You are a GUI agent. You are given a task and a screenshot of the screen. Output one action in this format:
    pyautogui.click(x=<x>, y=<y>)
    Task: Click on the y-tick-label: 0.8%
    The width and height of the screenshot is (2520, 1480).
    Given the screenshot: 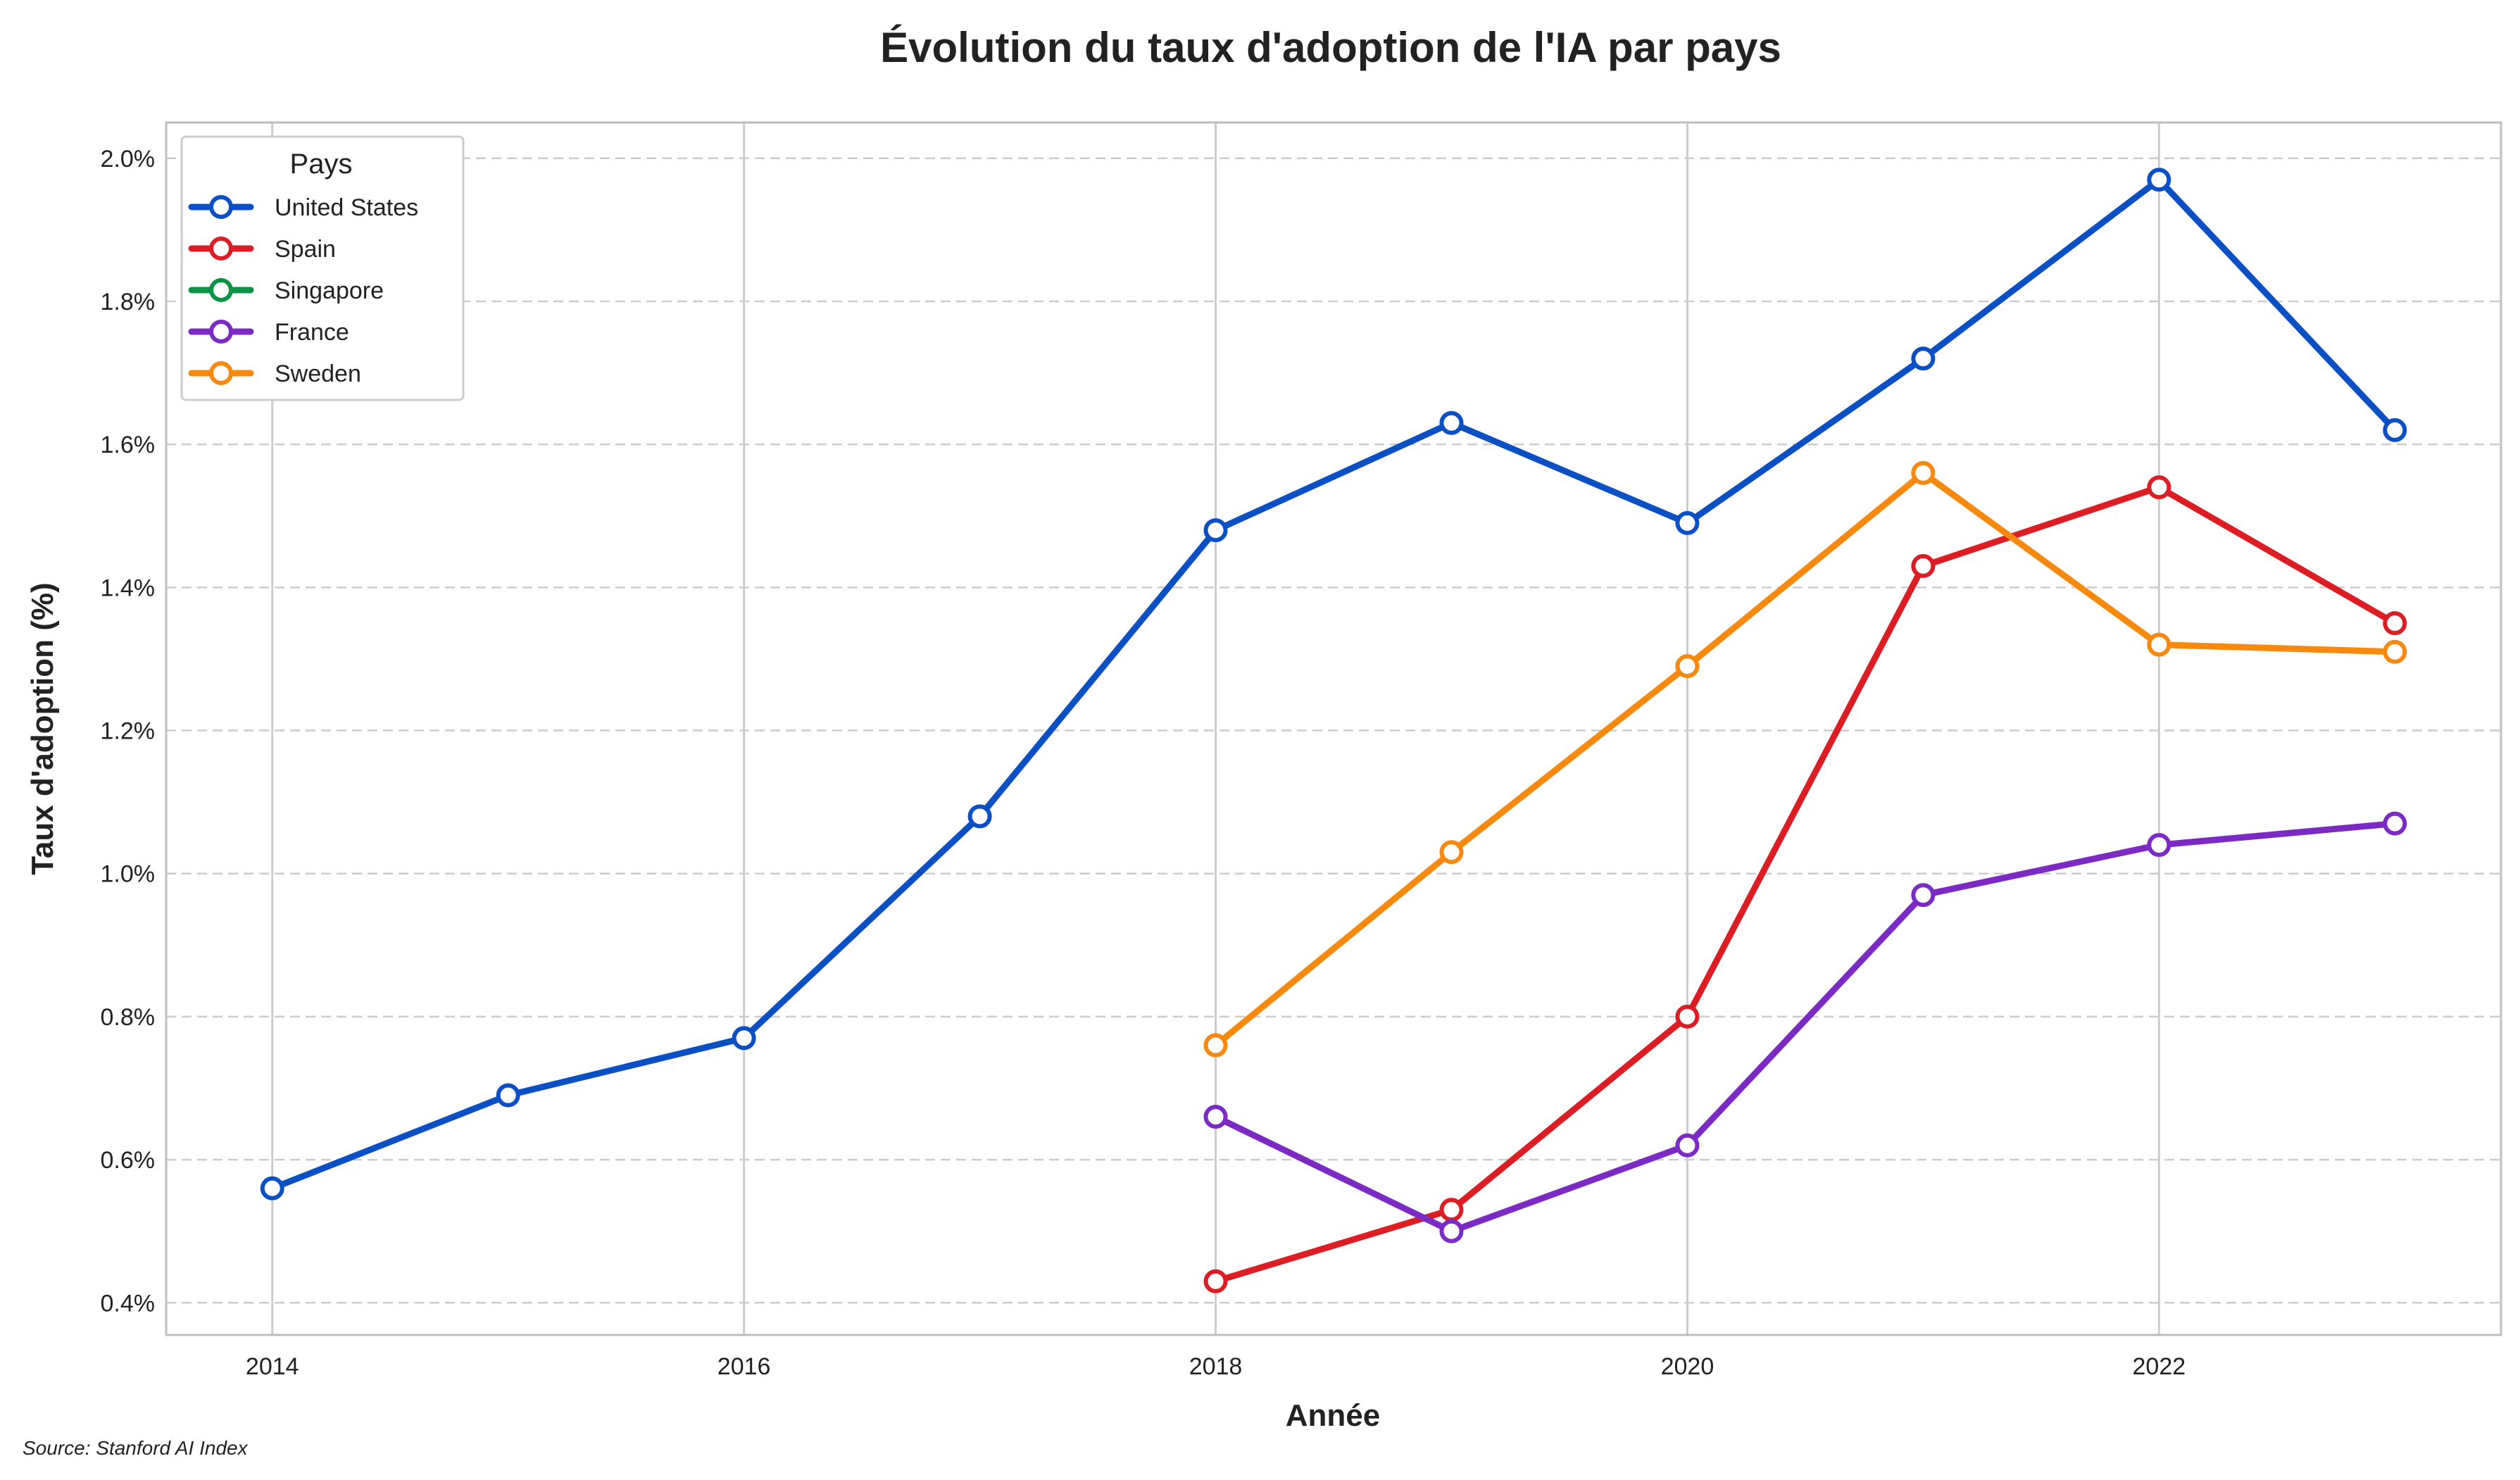 What is the action you would take?
    pyautogui.click(x=129, y=1018)
    